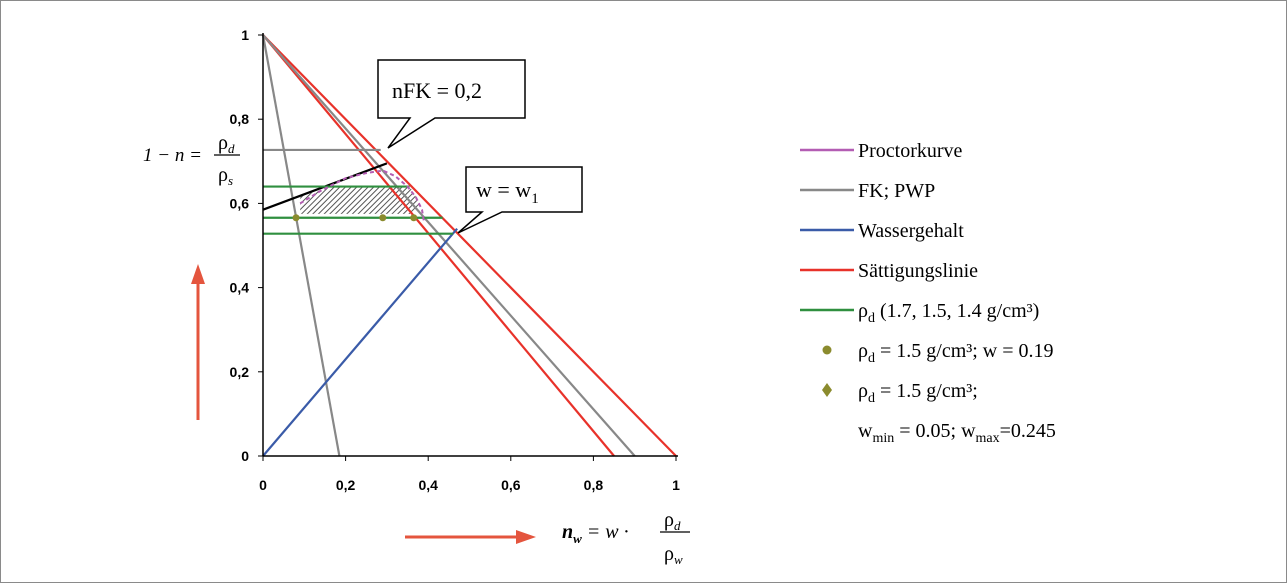 Image resolution: width=1287 pixels, height=583 pixels. I want to click on x-formula-lhs: nw = w ·, so click(595, 533).